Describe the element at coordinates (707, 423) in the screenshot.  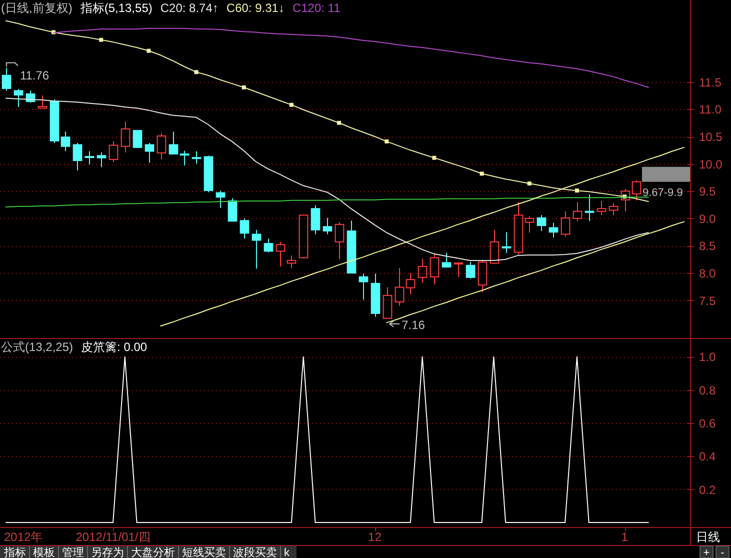
I see `ytick-label: 0.6` at that location.